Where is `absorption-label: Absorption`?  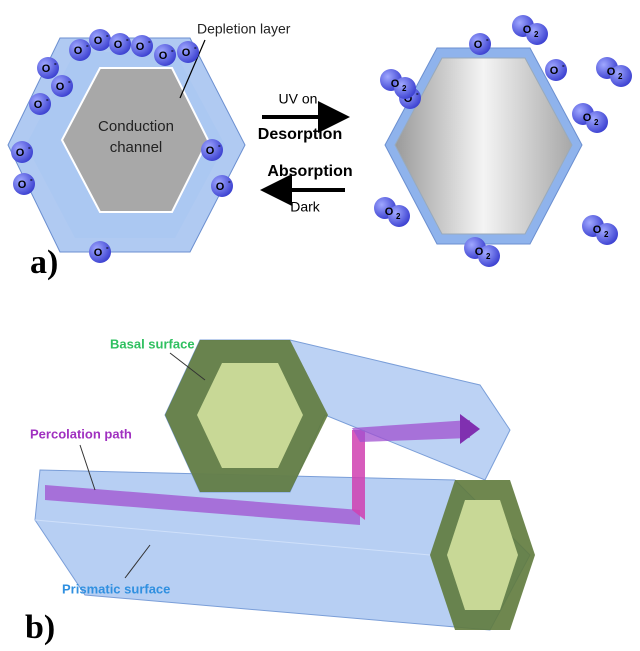
absorption-label: Absorption is located at coordinates (309, 171).